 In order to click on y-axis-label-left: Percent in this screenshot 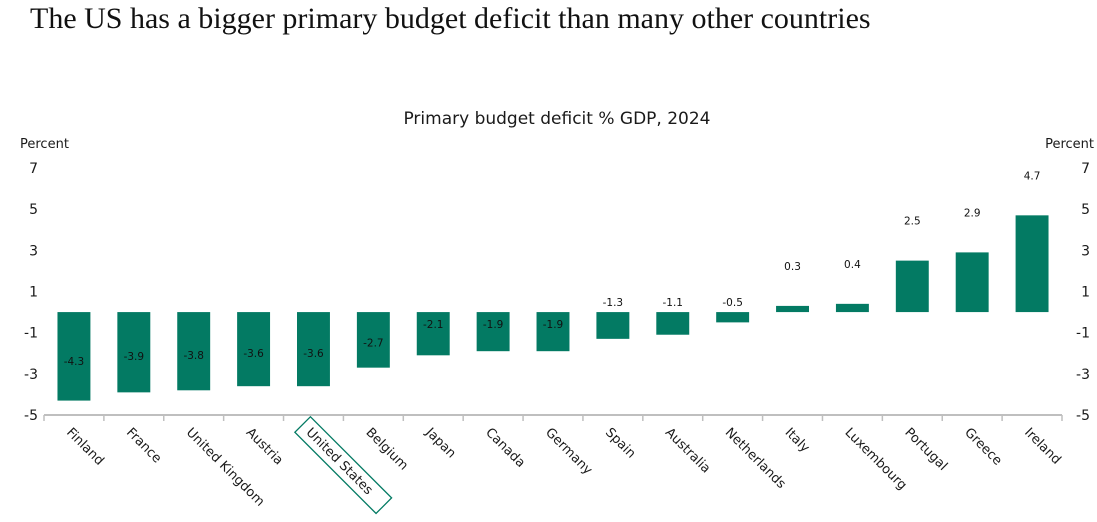, I will do `click(44, 144)`.